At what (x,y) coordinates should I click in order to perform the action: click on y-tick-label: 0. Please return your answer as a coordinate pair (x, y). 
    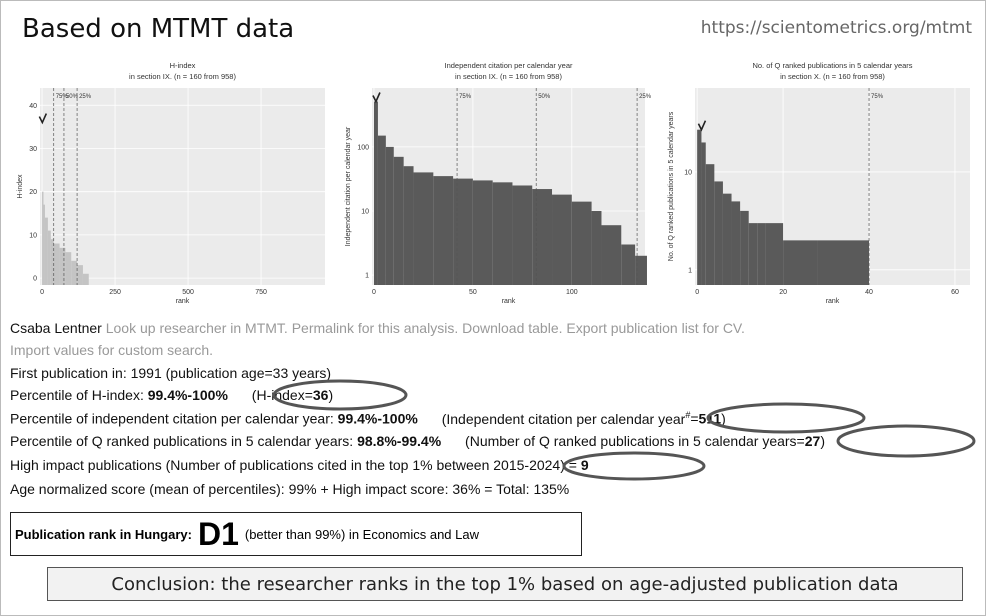
    Looking at the image, I should click on (35, 279).